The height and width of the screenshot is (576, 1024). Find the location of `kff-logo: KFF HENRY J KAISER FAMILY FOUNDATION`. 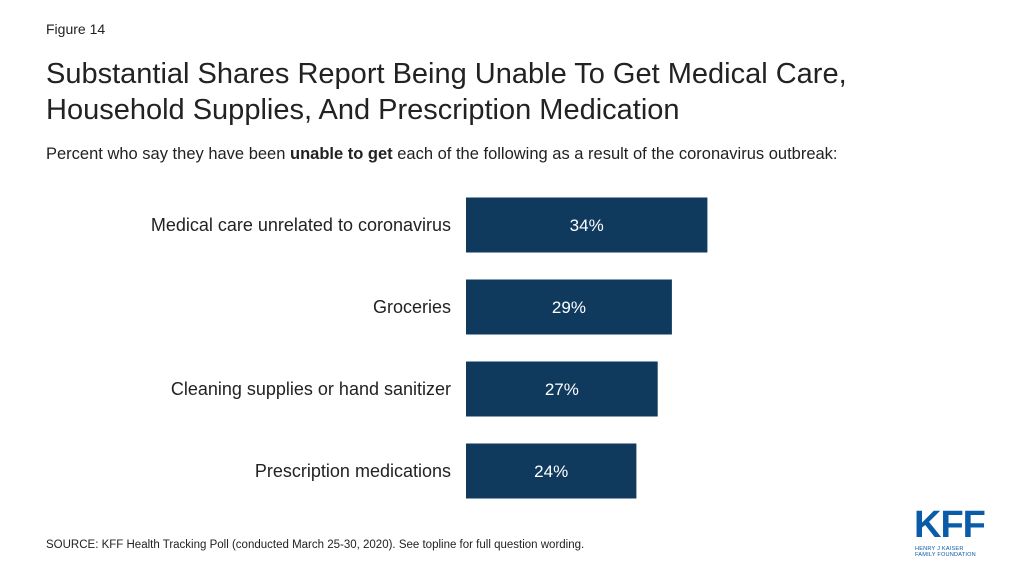

kff-logo: KFF HENRY J KAISER FAMILY FOUNDATION is located at coordinates (954, 533).